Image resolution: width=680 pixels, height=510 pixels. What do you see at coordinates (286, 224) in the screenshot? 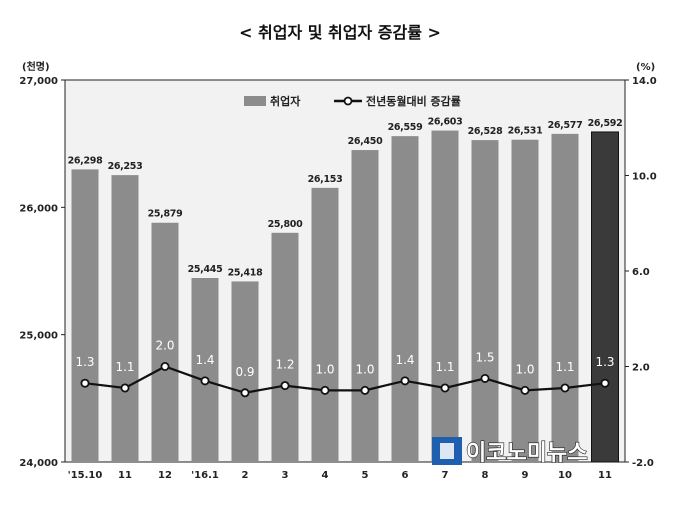
I see `bar-value-label: 25,800` at bounding box center [286, 224].